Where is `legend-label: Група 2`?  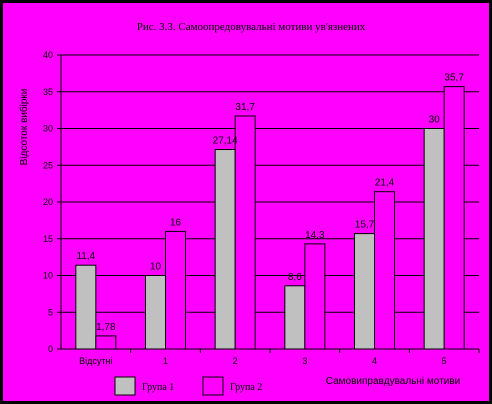
legend-label: Група 2 is located at coordinates (246, 387).